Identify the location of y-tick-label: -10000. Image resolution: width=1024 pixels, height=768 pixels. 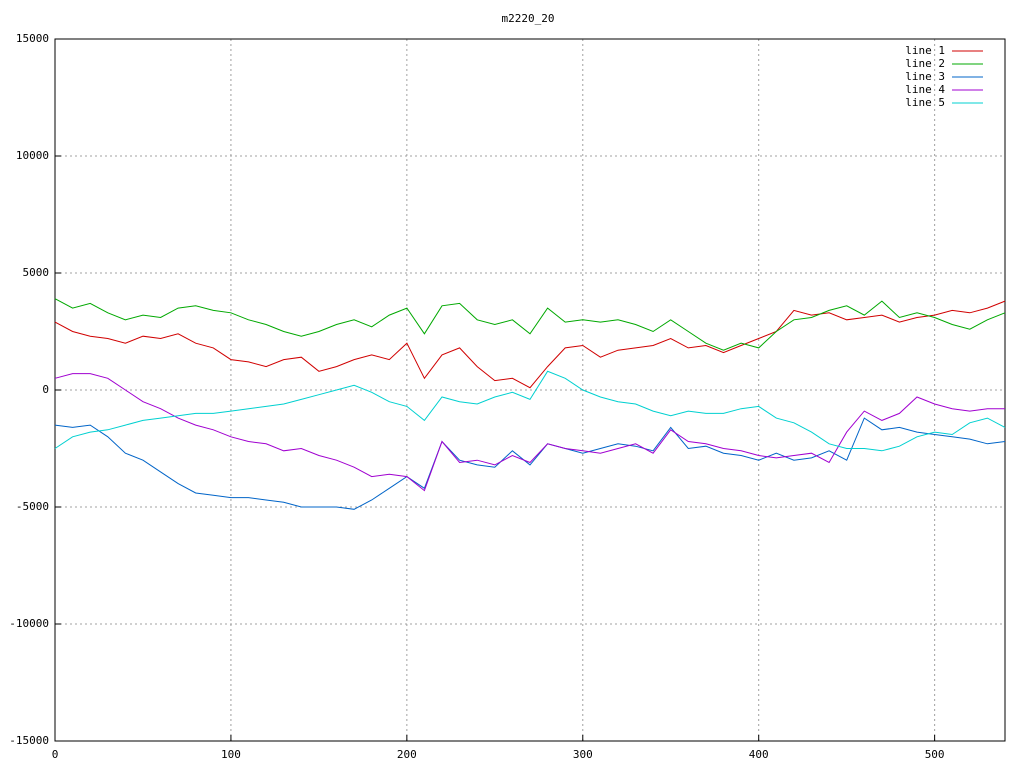
(29, 623).